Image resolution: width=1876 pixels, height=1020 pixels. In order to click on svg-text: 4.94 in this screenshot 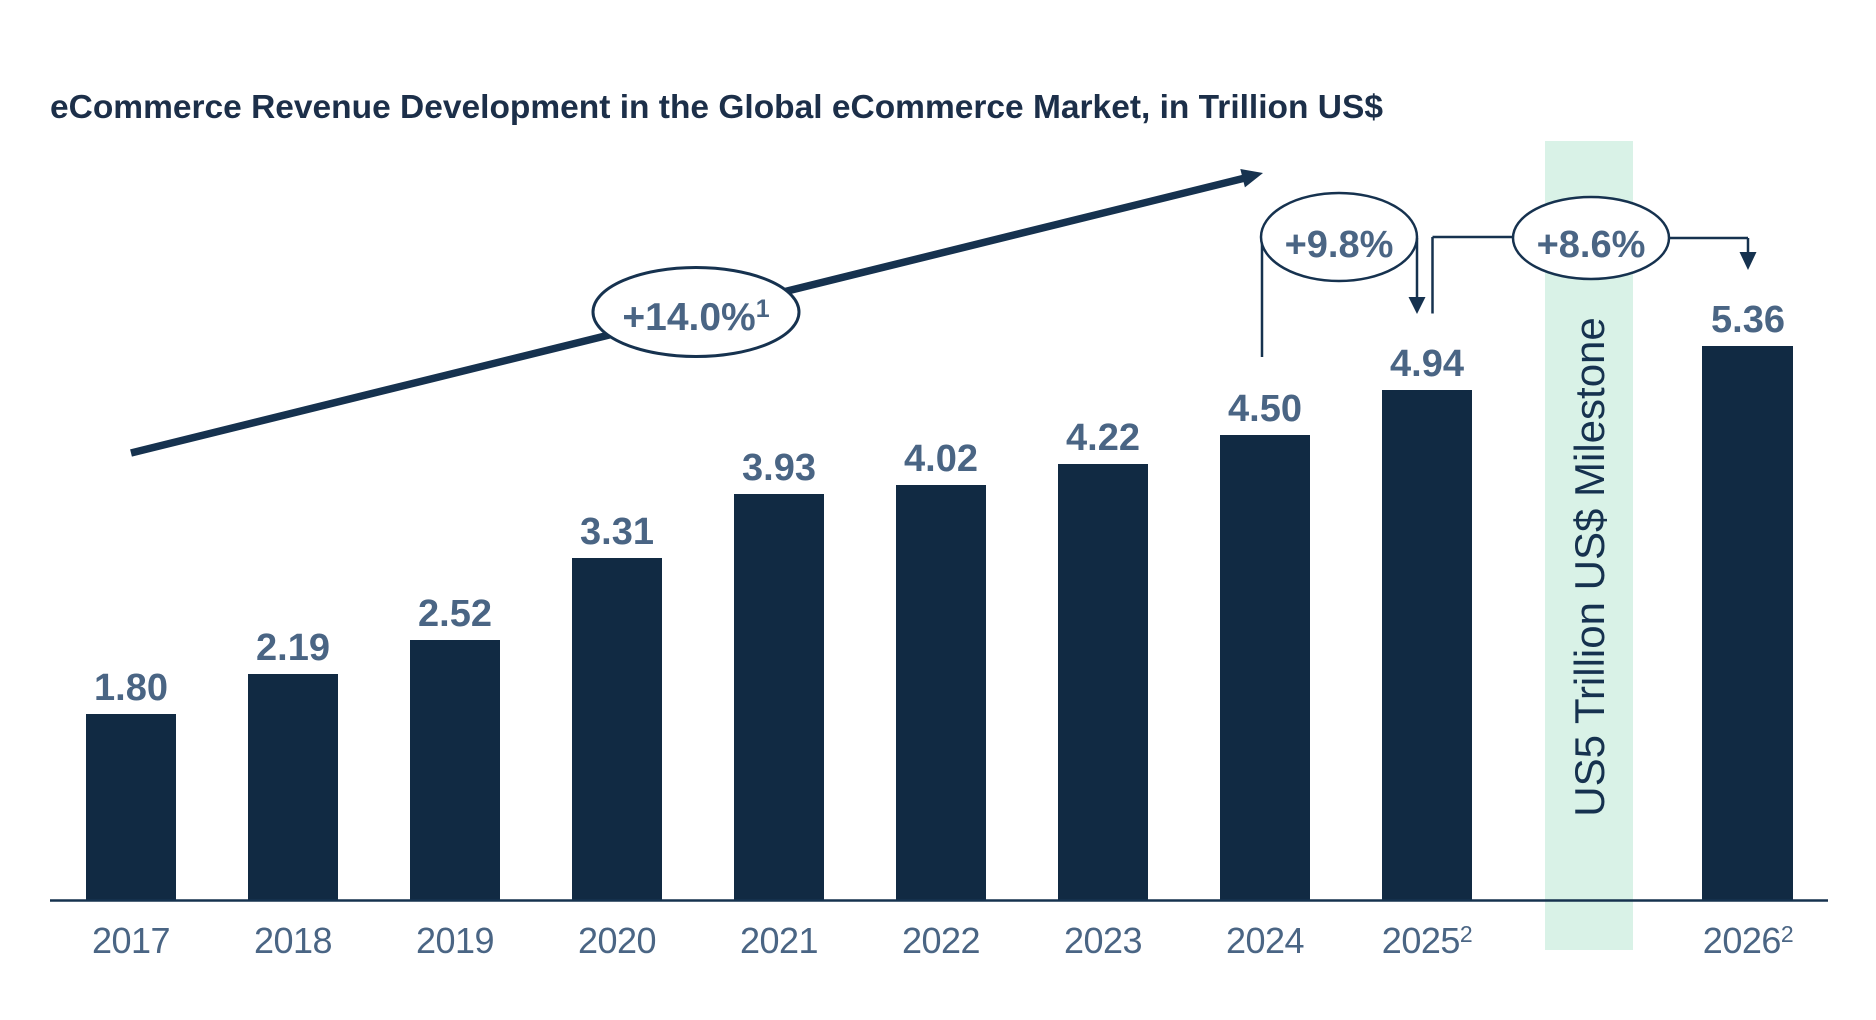, I will do `click(1427, 364)`.